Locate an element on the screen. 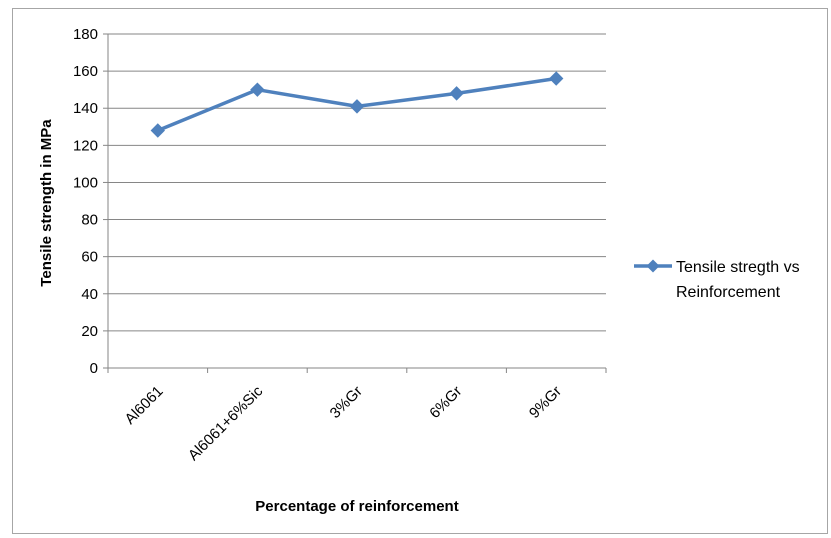 Image resolution: width=831 pixels, height=538 pixels. legend: Tensile stregth vs Reinforcement is located at coordinates (717, 280).